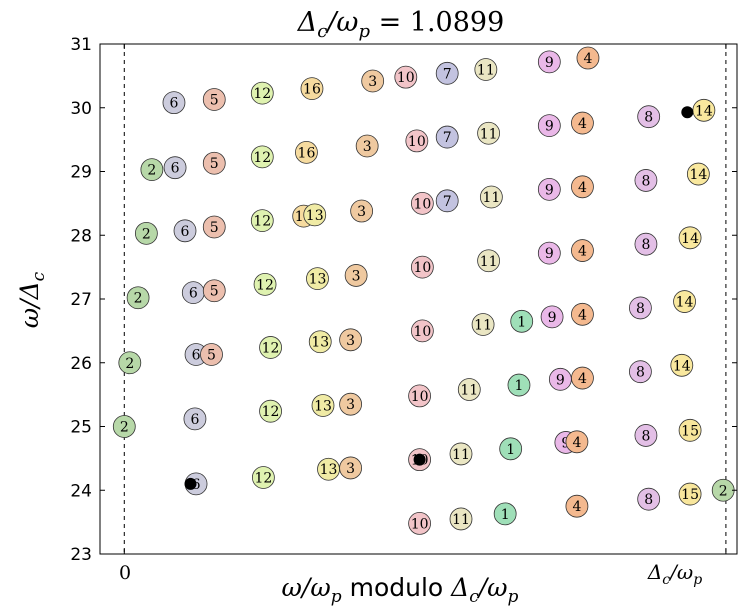 This screenshot has height=614, width=741. Describe the element at coordinates (401, 24) in the screenshot. I see `chart-title: Δc/ωp = 1.0899` at that location.